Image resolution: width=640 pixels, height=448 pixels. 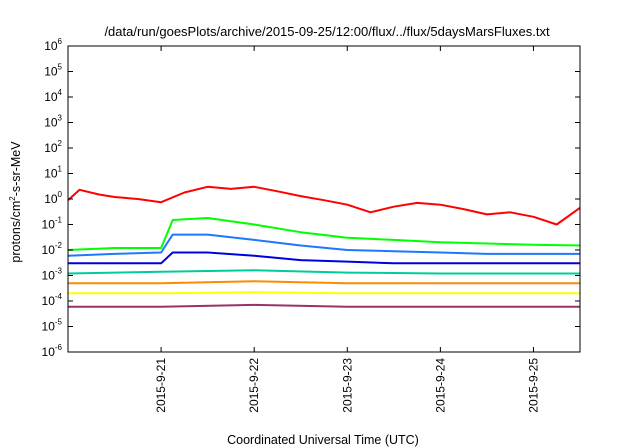 I want to click on y-tick-label: 10⁻², so click(x=52, y=249).